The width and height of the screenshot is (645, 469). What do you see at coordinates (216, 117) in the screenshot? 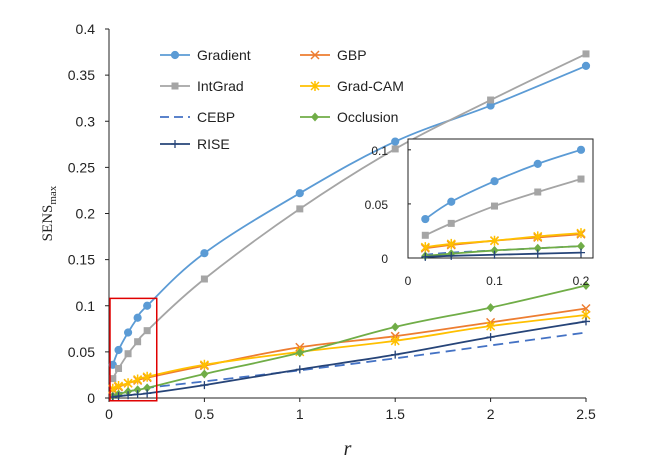
I see `legend-label-cebp: CEBP` at bounding box center [216, 117].